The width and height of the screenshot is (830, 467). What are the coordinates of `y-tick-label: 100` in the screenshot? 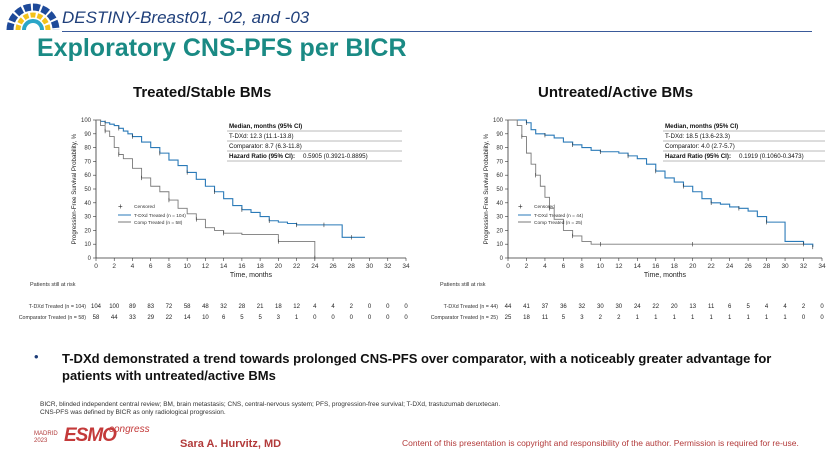 It's located at (498, 121).